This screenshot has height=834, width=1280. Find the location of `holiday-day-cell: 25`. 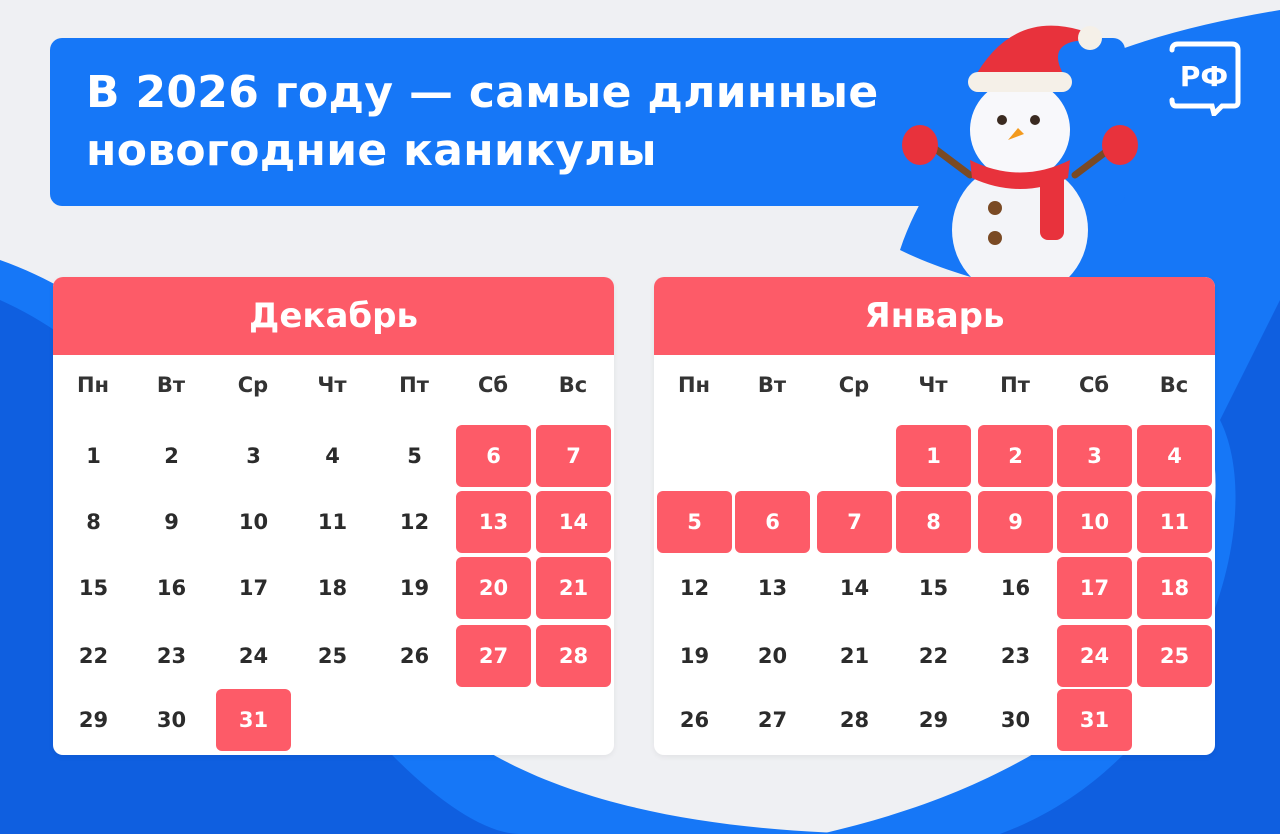

holiday-day-cell: 25 is located at coordinates (1174, 656).